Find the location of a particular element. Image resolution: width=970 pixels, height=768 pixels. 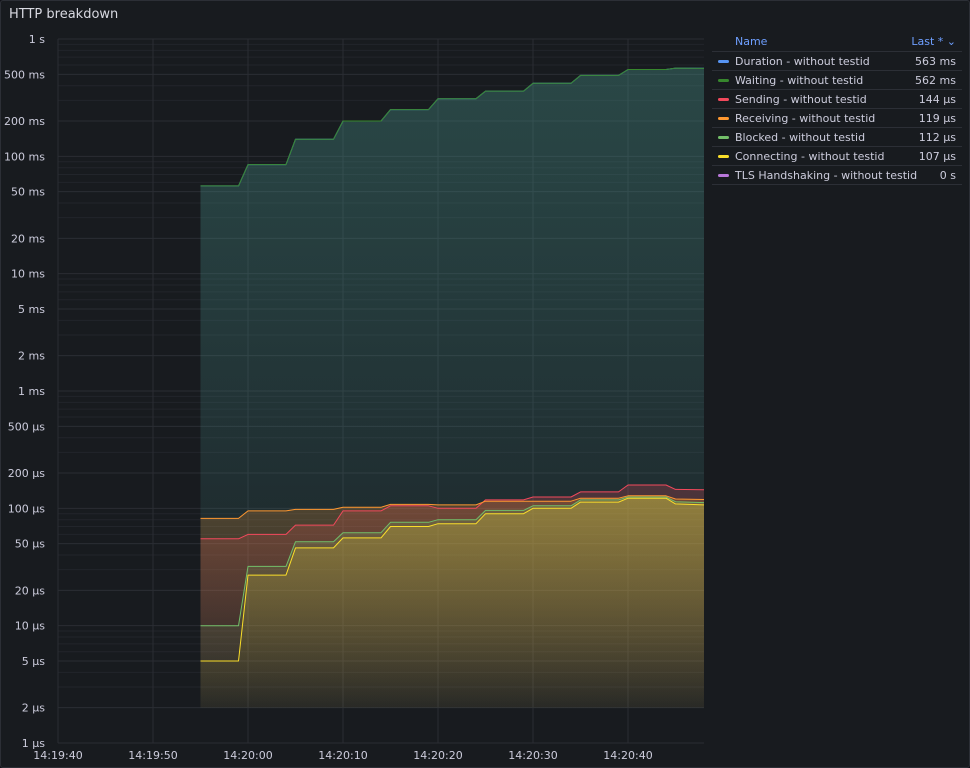

legend-row: Sending - without testid 144 µs is located at coordinates (837, 99).